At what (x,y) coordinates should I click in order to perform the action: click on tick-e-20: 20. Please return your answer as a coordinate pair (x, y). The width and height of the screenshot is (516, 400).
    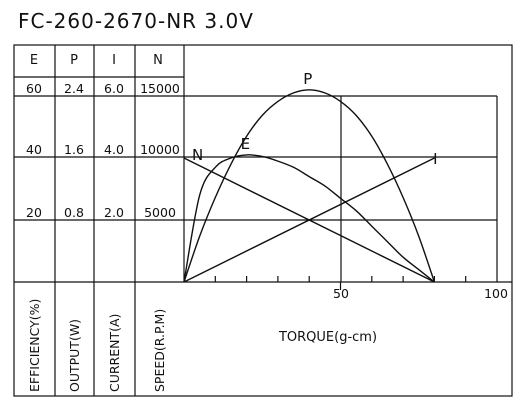
    Looking at the image, I should click on (34, 212).